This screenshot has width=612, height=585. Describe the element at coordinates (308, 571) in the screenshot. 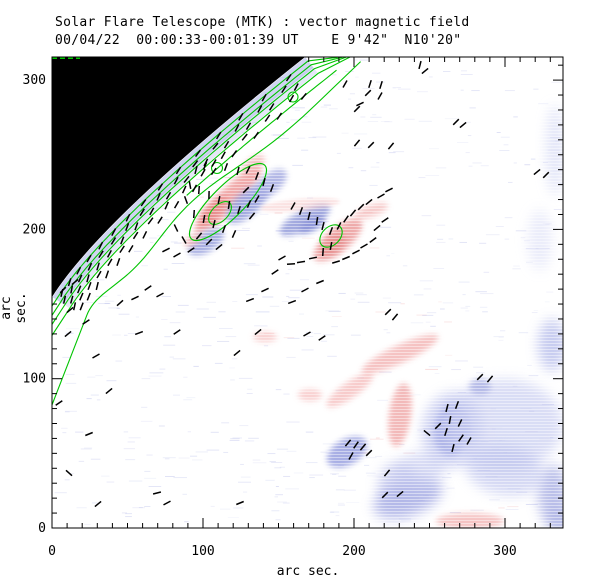

I see `x-axis-label: arc sec.` at that location.